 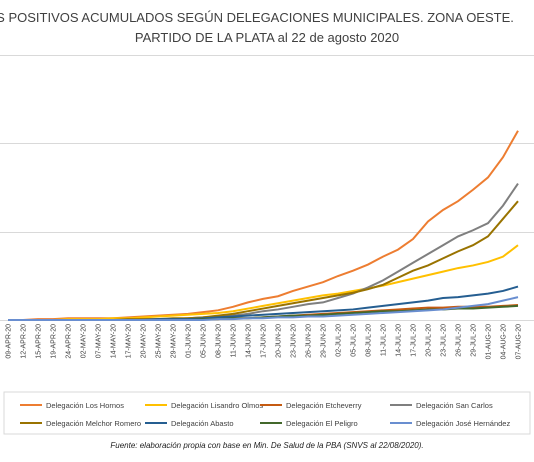 I want to click on x-tick-label: 20-JUN-20, so click(x=279, y=341).